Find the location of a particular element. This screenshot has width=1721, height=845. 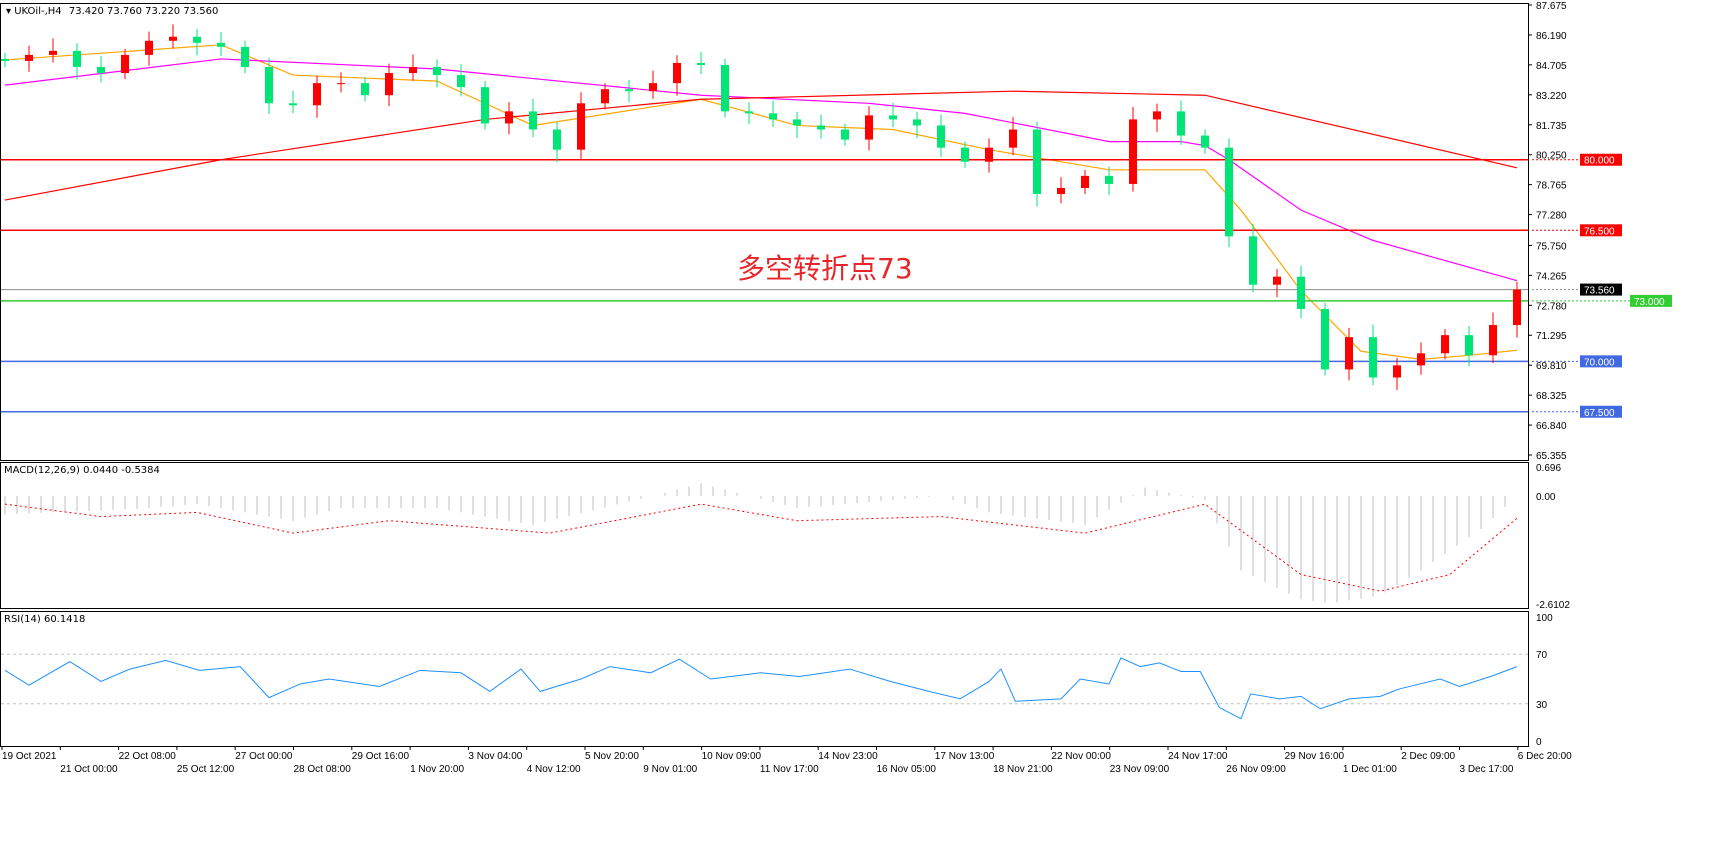

time-tick-label: 1 Dec 01:00 is located at coordinates (1369, 769).